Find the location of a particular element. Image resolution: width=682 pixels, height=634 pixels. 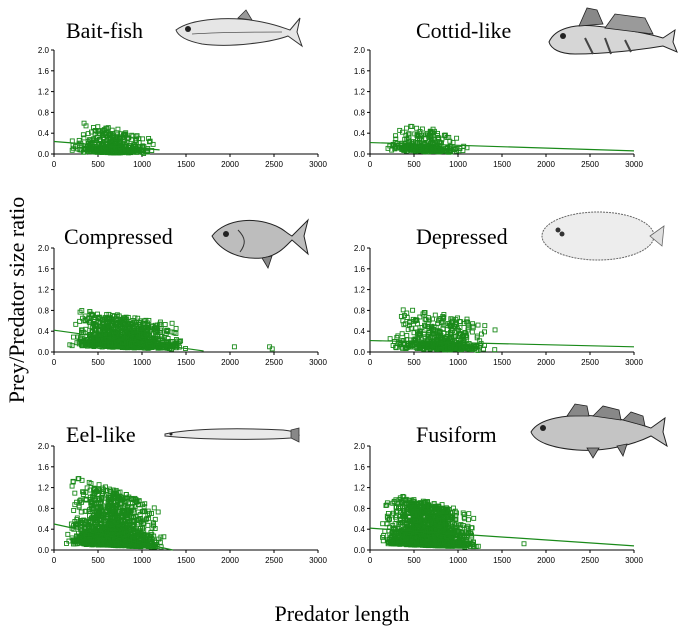

x-tick-label: 2500 is located at coordinates (274, 362).